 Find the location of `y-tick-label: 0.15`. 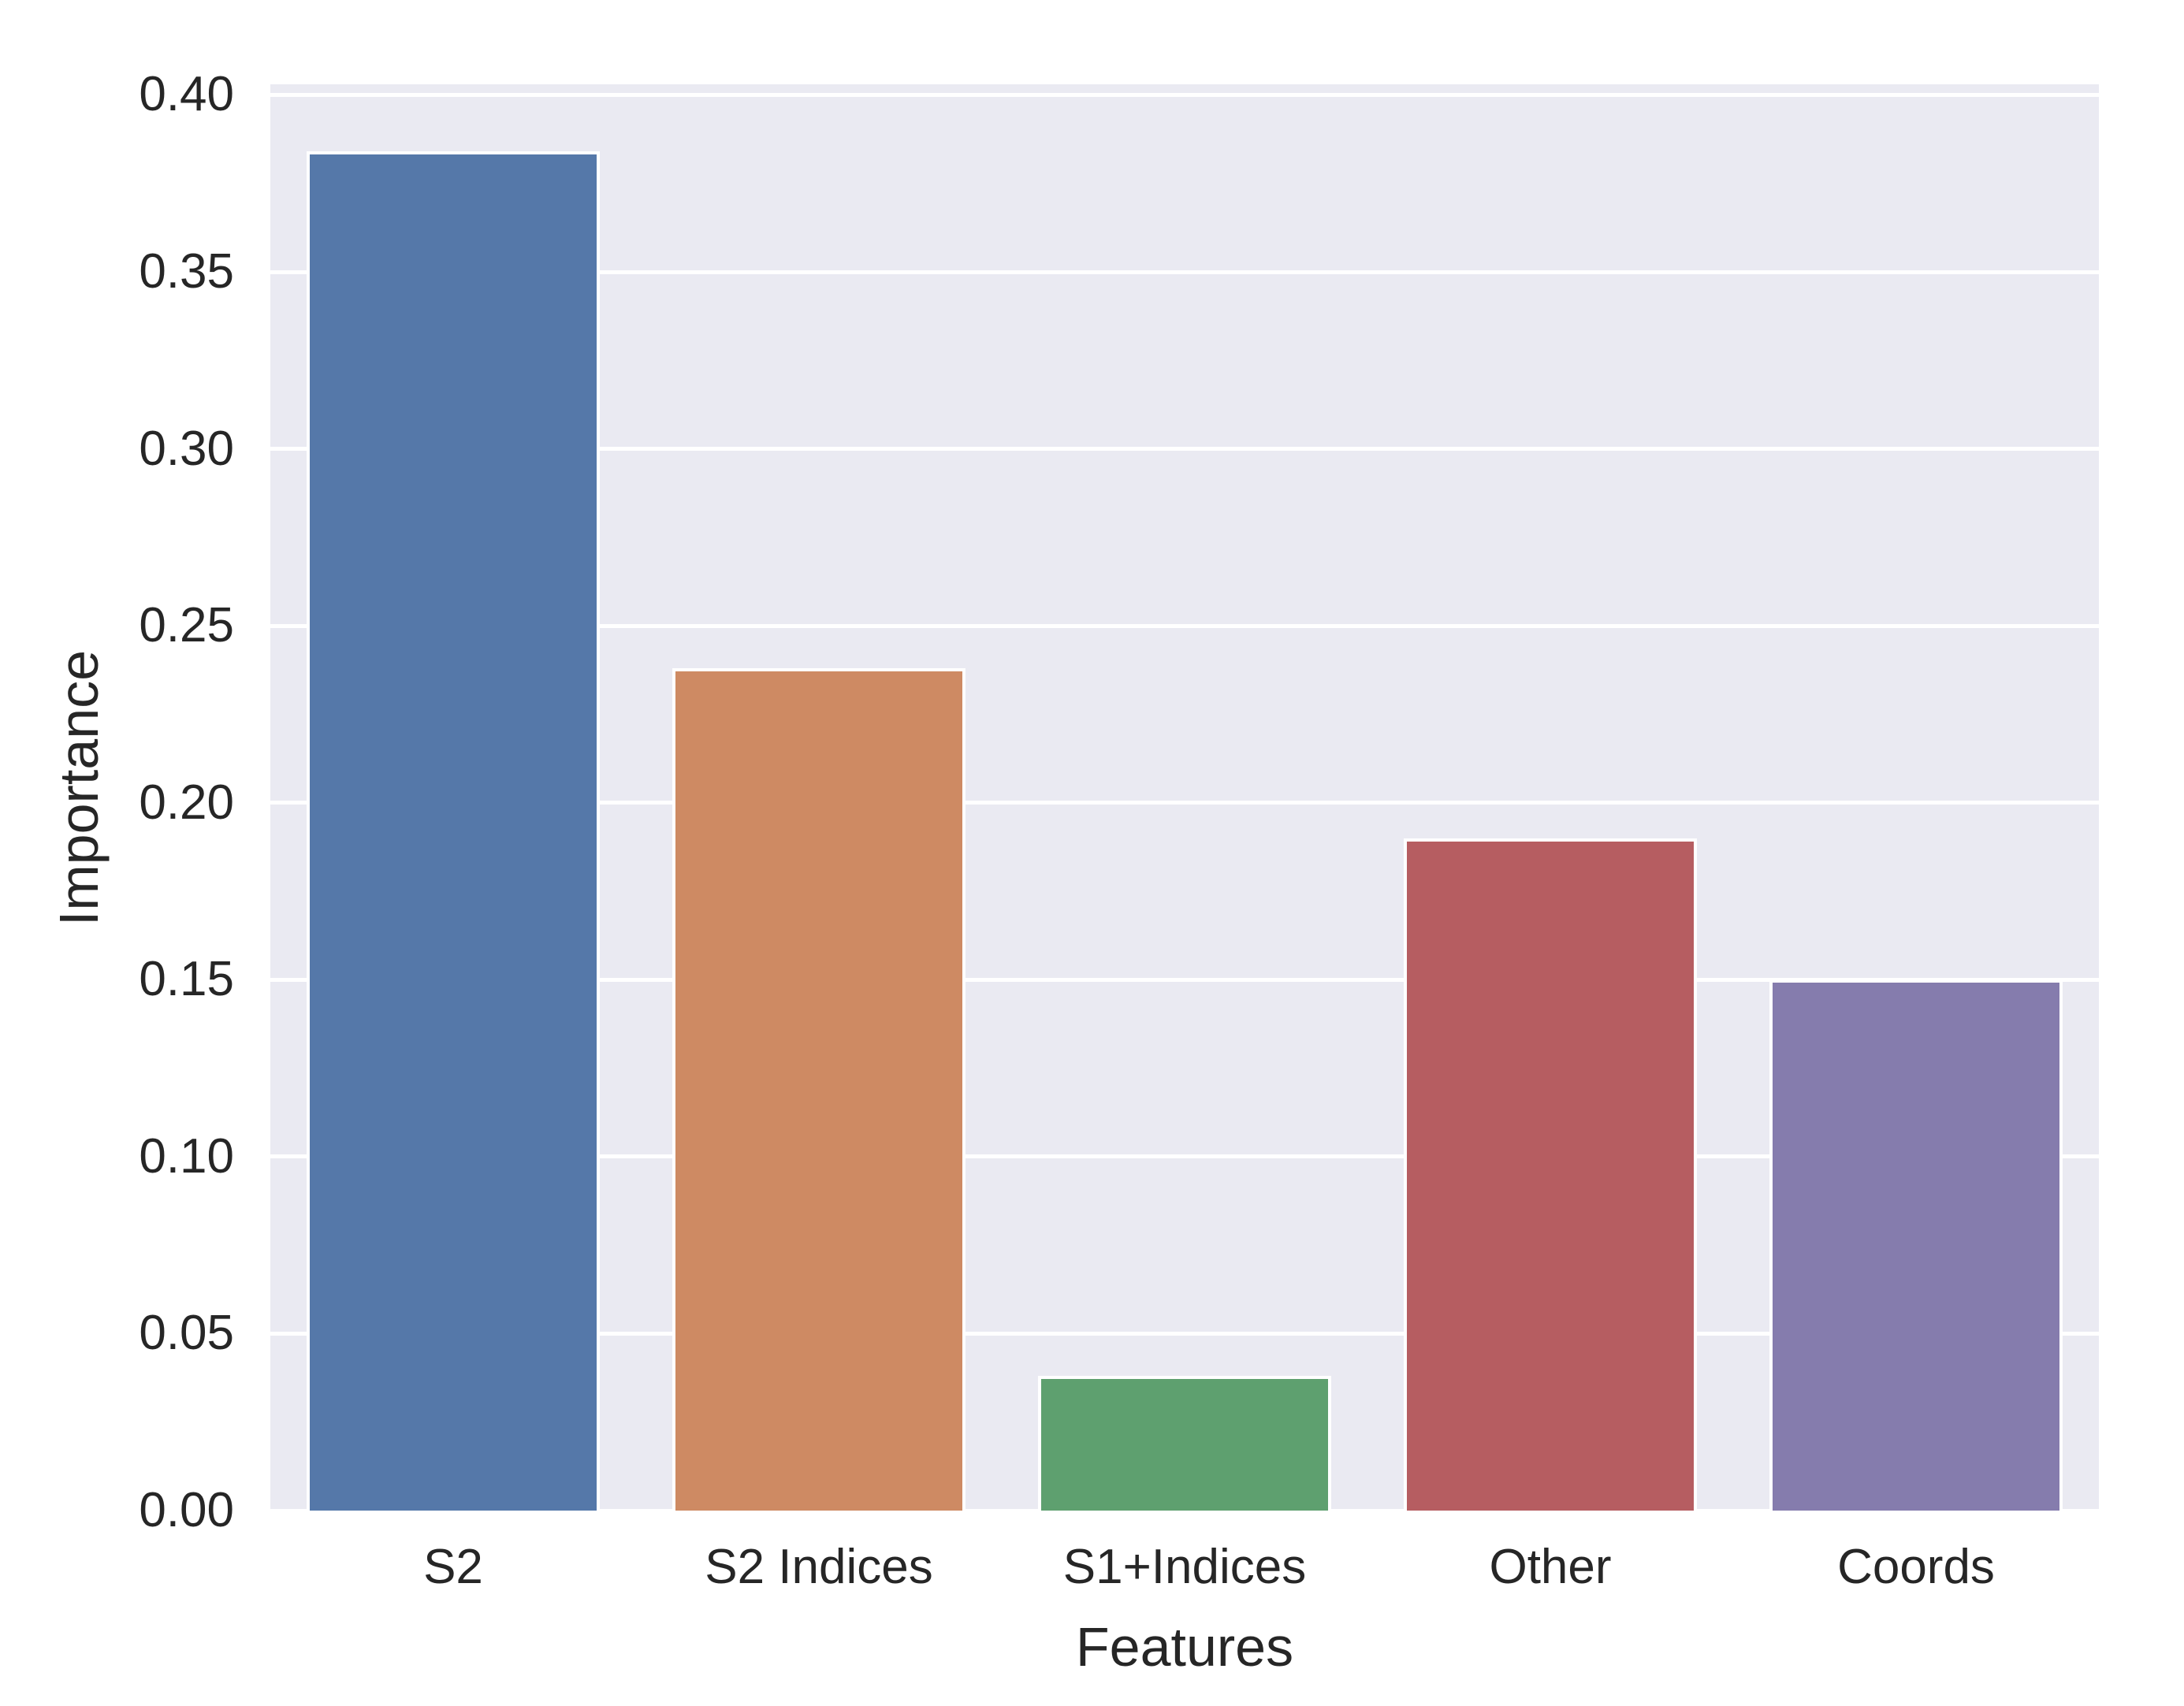

y-tick-label: 0.15 is located at coordinates (186, 979).